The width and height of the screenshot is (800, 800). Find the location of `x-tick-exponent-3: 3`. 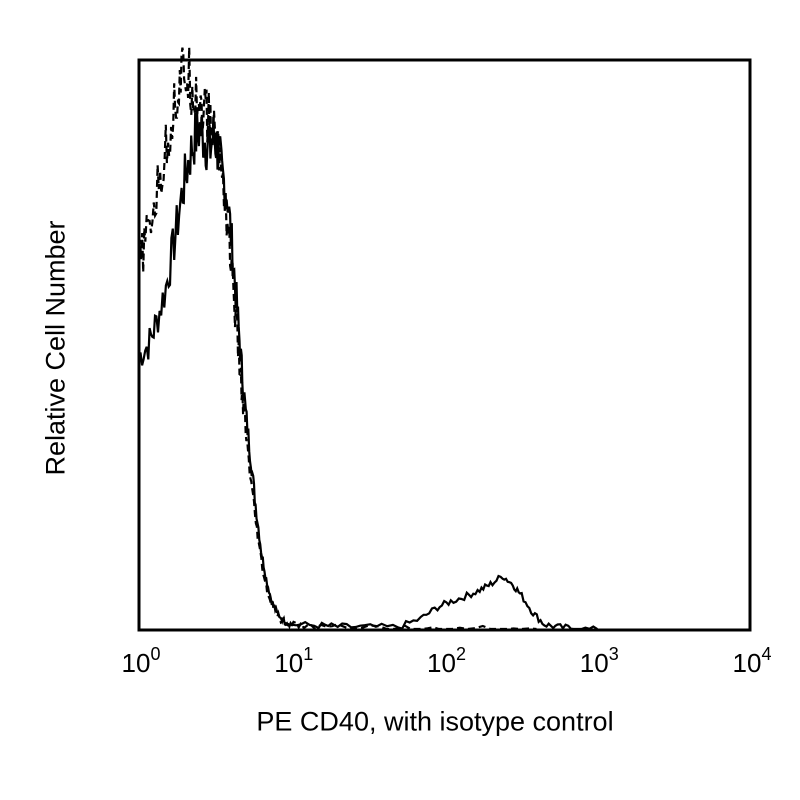

x-tick-exponent-3: 3 is located at coordinates (614, 654).